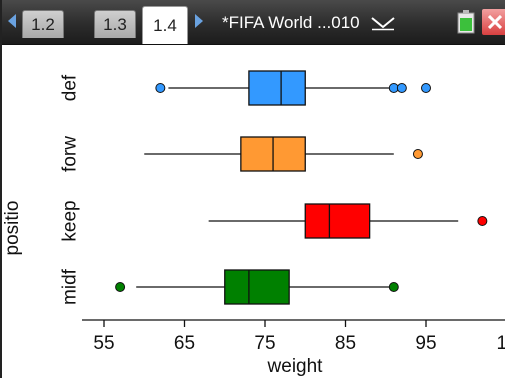 The height and width of the screenshot is (378, 505). I want to click on nav-left-icon, so click(12, 21).